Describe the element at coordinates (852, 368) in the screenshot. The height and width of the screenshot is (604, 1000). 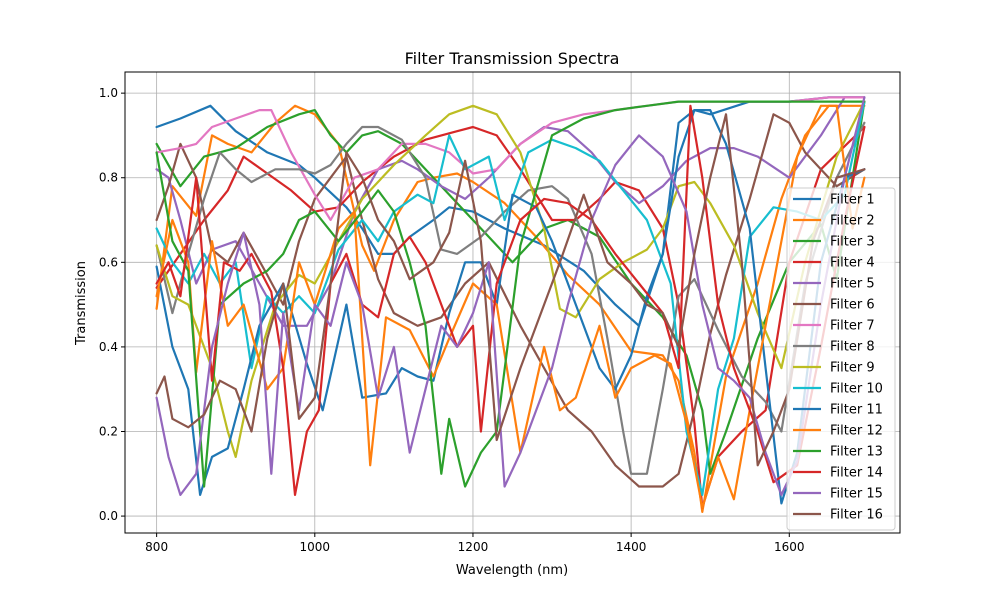
I see `legend-label: Filter 9` at that location.